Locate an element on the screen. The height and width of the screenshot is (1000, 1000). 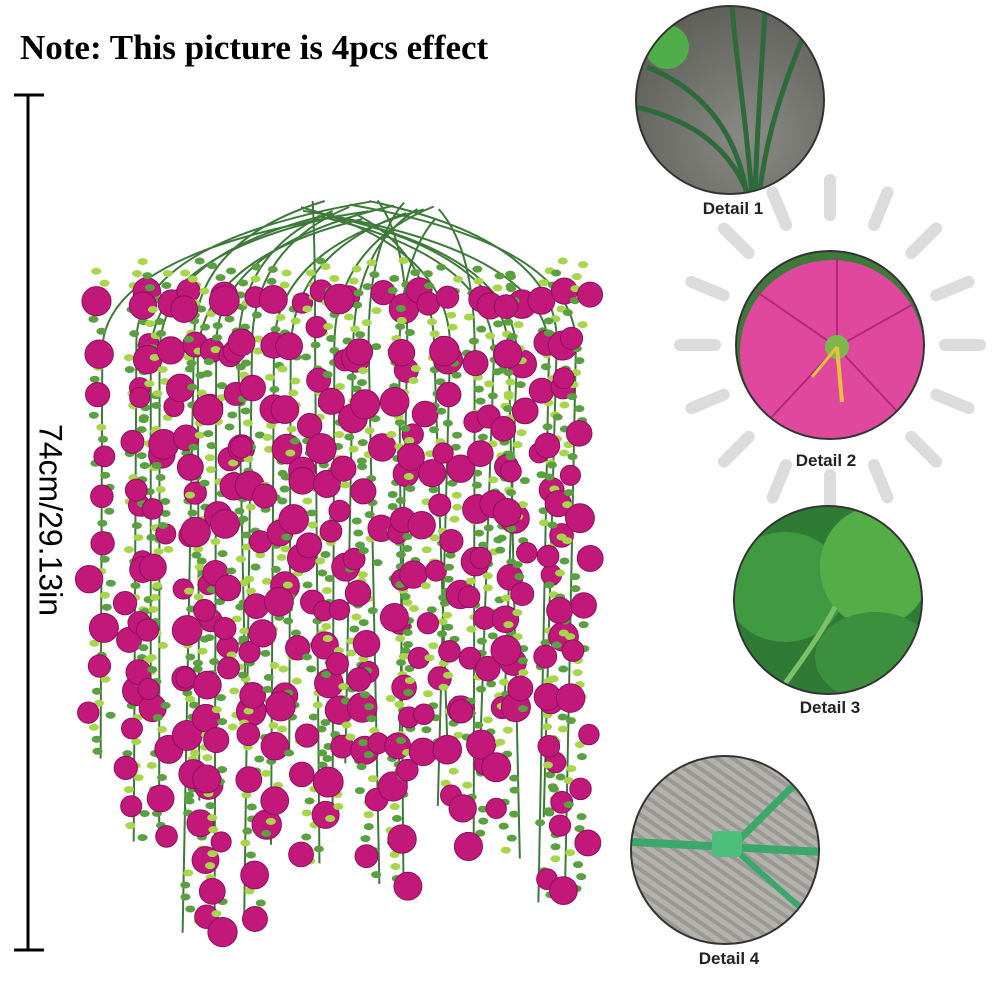
stem-joint-illustration is located at coordinates (725, 842).